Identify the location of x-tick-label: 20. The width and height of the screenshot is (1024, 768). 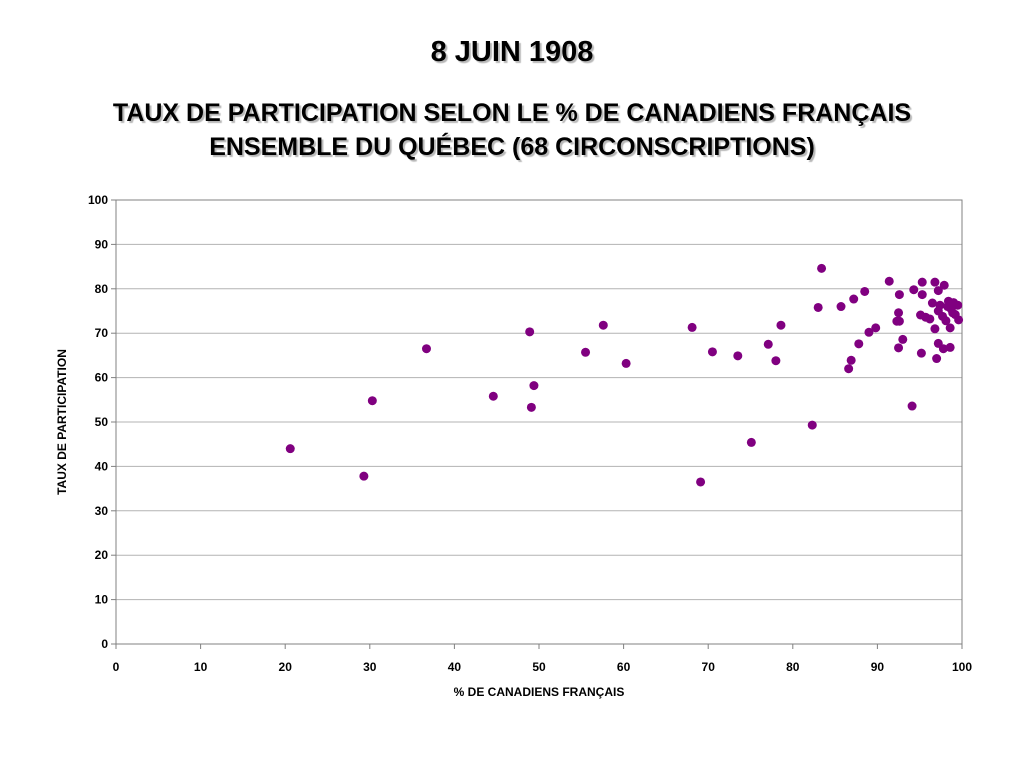
(286, 667).